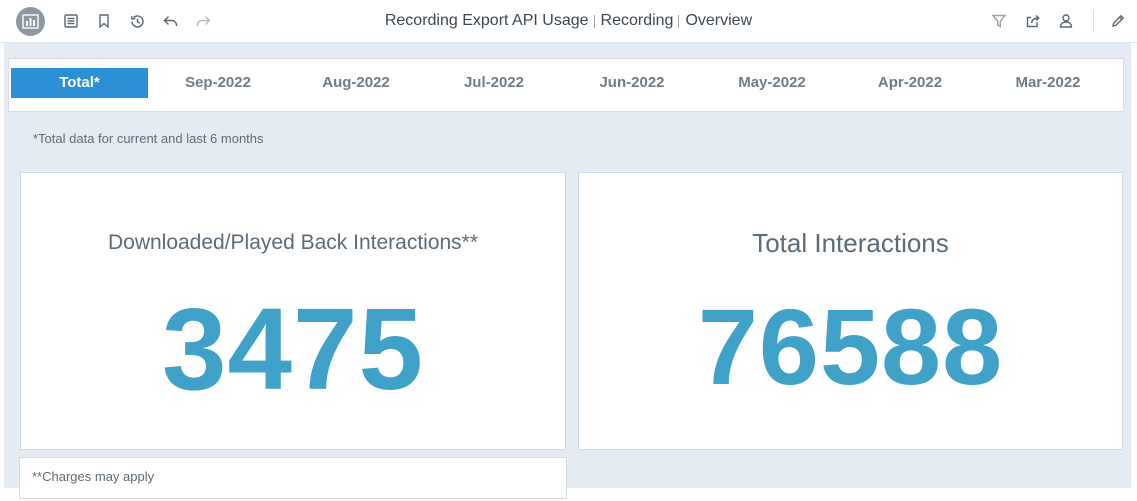 Image resolution: width=1137 pixels, height=501 pixels. I want to click on tab-mar-2022: Mar-2022, so click(1048, 82).